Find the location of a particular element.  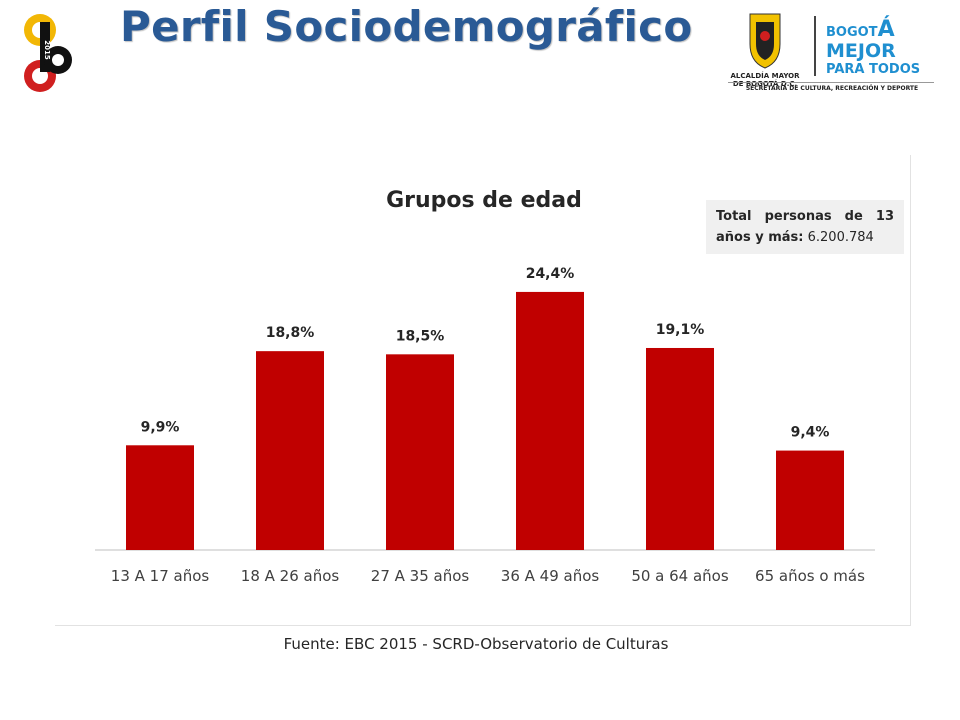

ebc-2015-logo: 2015 is located at coordinates (48, 53).